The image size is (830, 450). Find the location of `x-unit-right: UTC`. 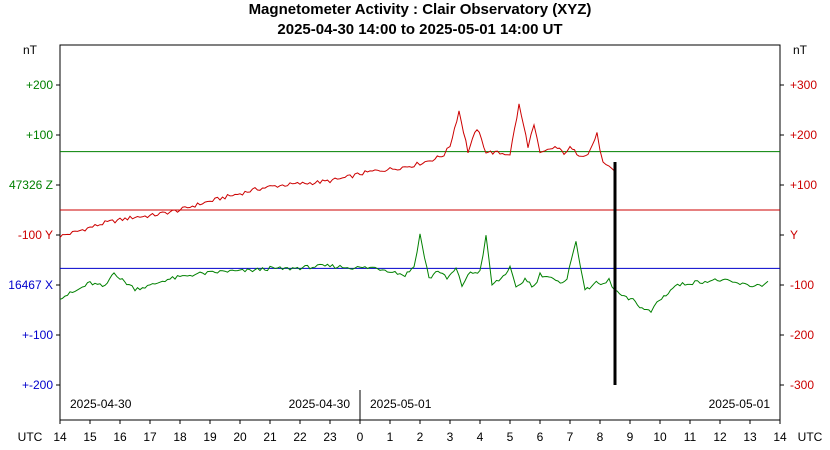

x-unit-right: UTC is located at coordinates (810, 437).